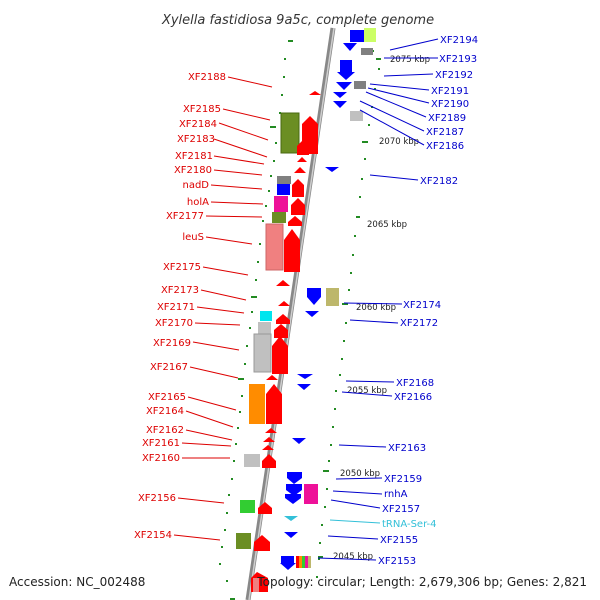  I want to click on gene-label: XF2182, so click(439, 181).